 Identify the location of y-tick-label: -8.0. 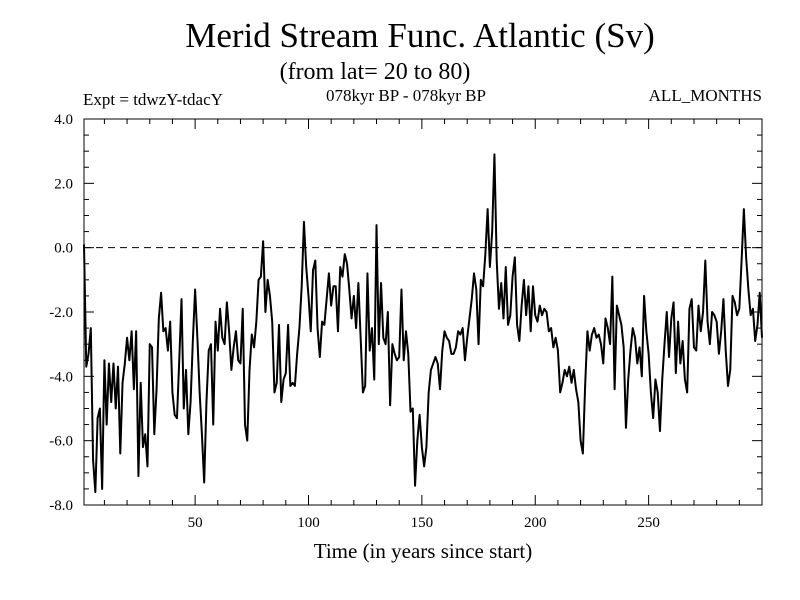
(61, 506).